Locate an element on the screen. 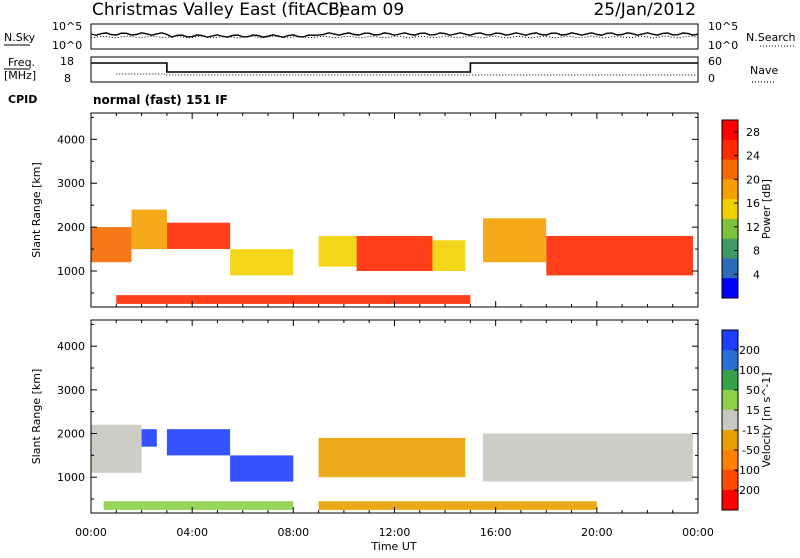 The width and height of the screenshot is (800, 558). colorbar-tick-label: 100 is located at coordinates (749, 370).